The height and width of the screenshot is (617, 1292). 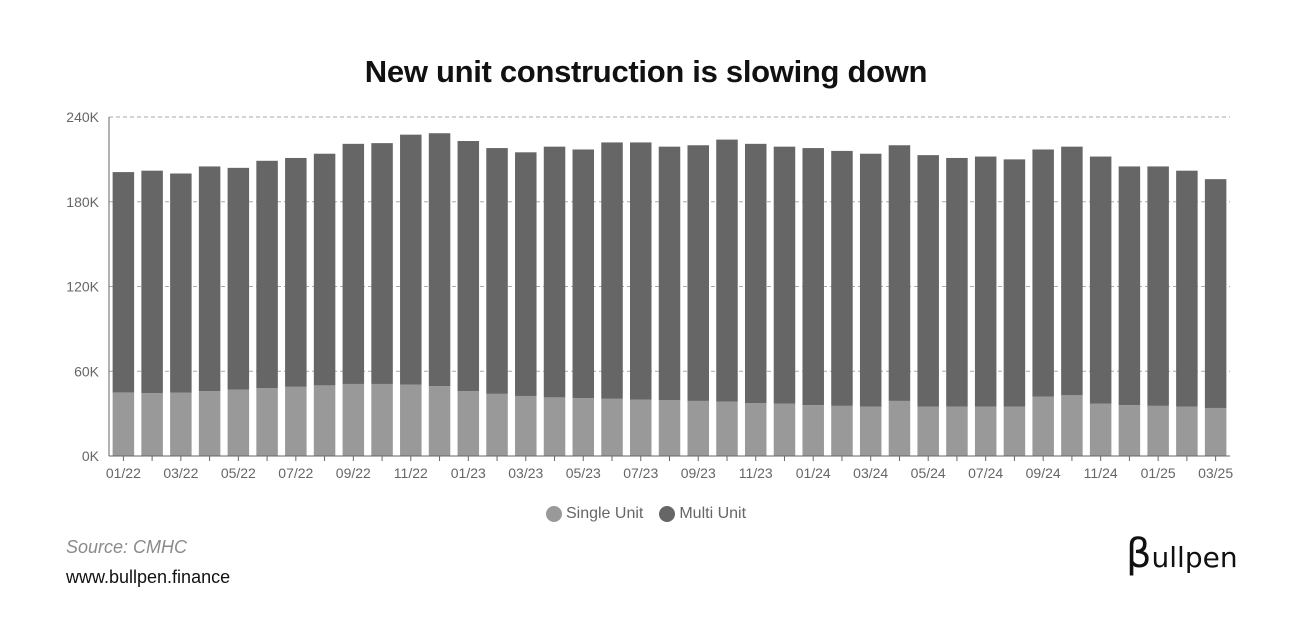 What do you see at coordinates (985, 473) in the screenshot?
I see `x-tick-label: 07/24` at bounding box center [985, 473].